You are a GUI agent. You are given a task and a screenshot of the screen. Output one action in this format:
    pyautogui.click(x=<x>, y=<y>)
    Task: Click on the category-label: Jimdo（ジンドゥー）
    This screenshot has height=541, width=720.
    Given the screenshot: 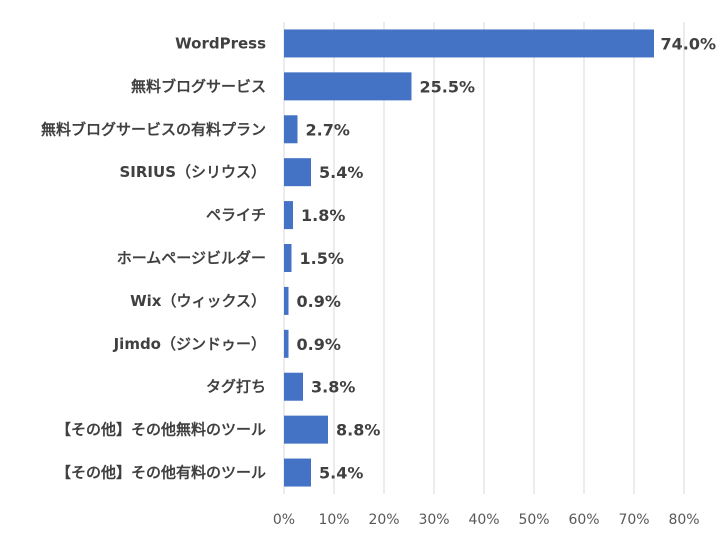 What is the action you would take?
    pyautogui.click(x=189, y=344)
    